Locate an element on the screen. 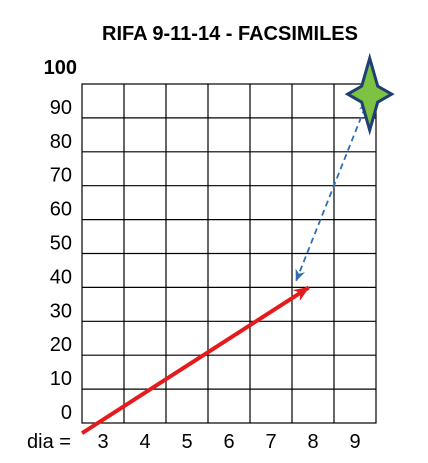 This screenshot has width=428, height=463. x-axis-ticks: 3 4 5 6 7 8 9 is located at coordinates (228, 442).